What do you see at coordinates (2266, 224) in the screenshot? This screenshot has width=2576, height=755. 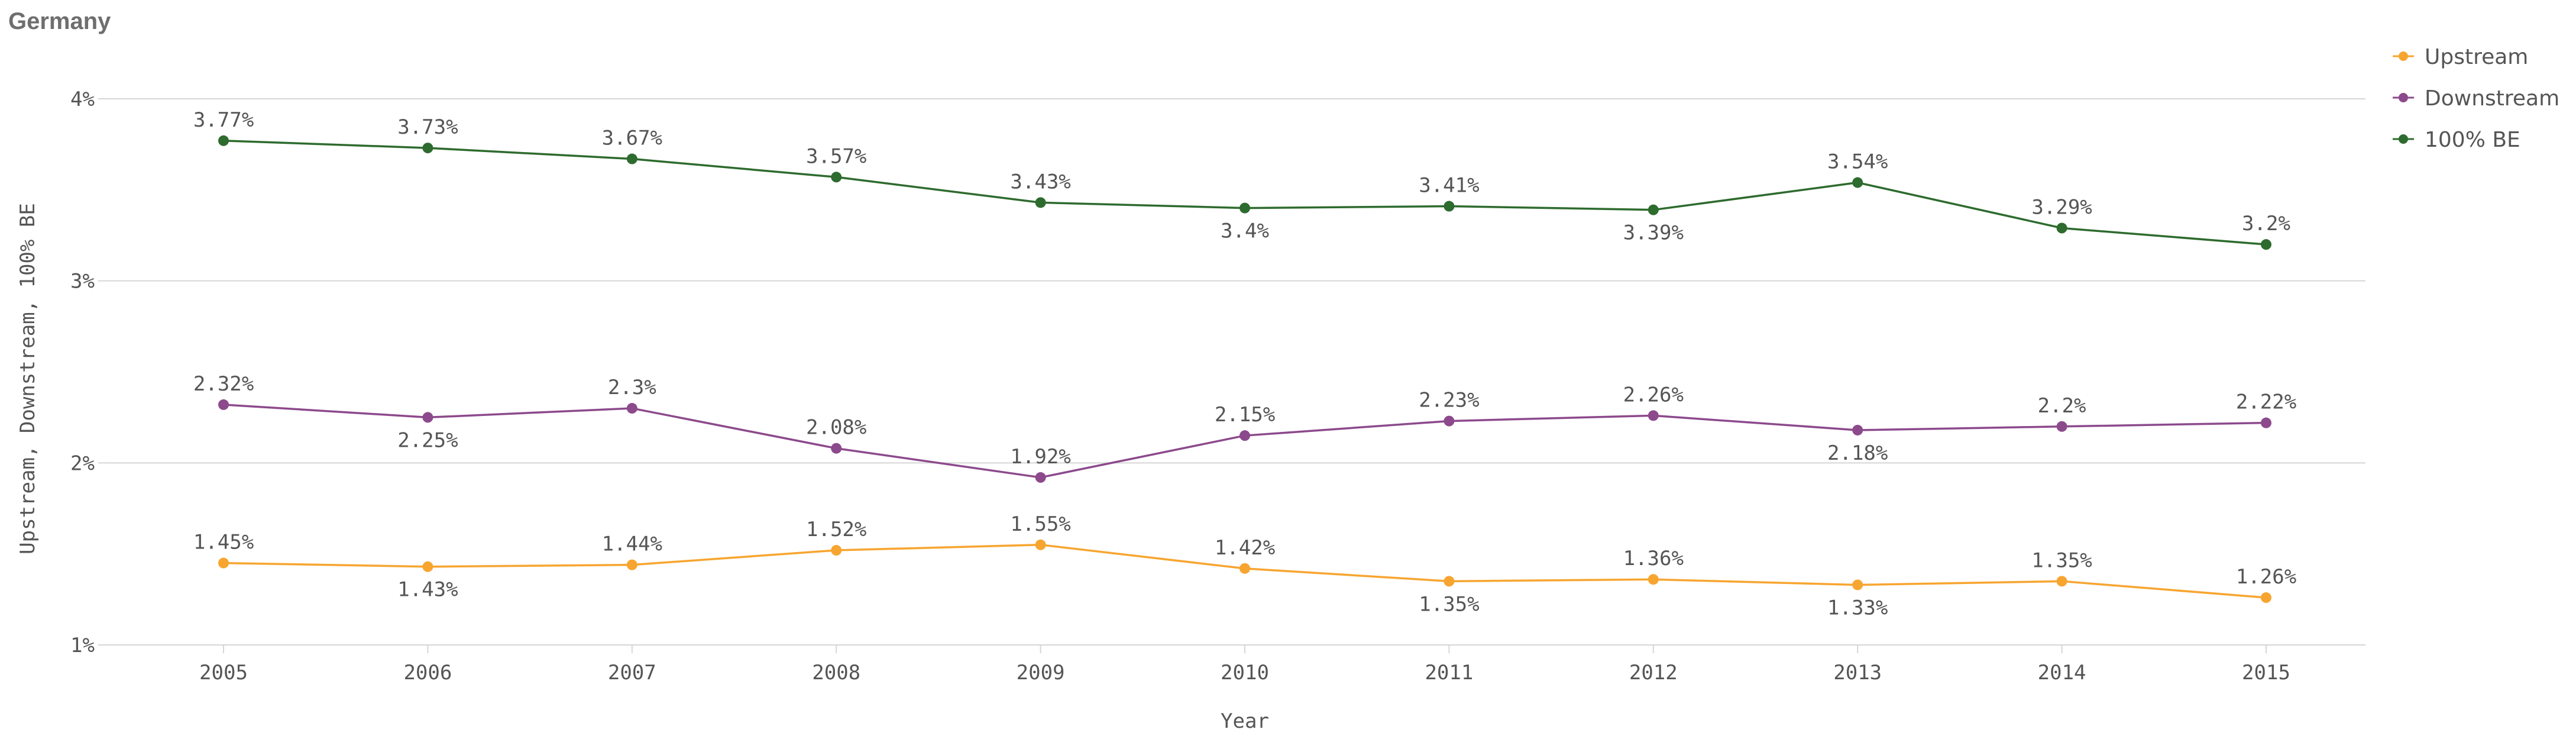 I see `data-label-100-be: 3.2%` at bounding box center [2266, 224].